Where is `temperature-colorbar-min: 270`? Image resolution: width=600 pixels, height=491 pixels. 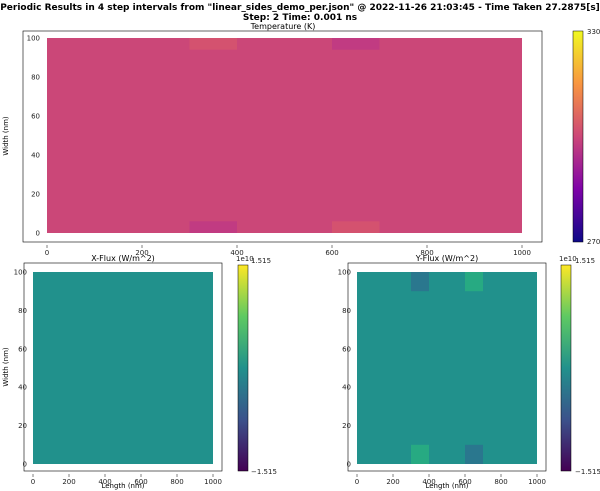
temperature-colorbar-min: 270 is located at coordinates (593, 242).